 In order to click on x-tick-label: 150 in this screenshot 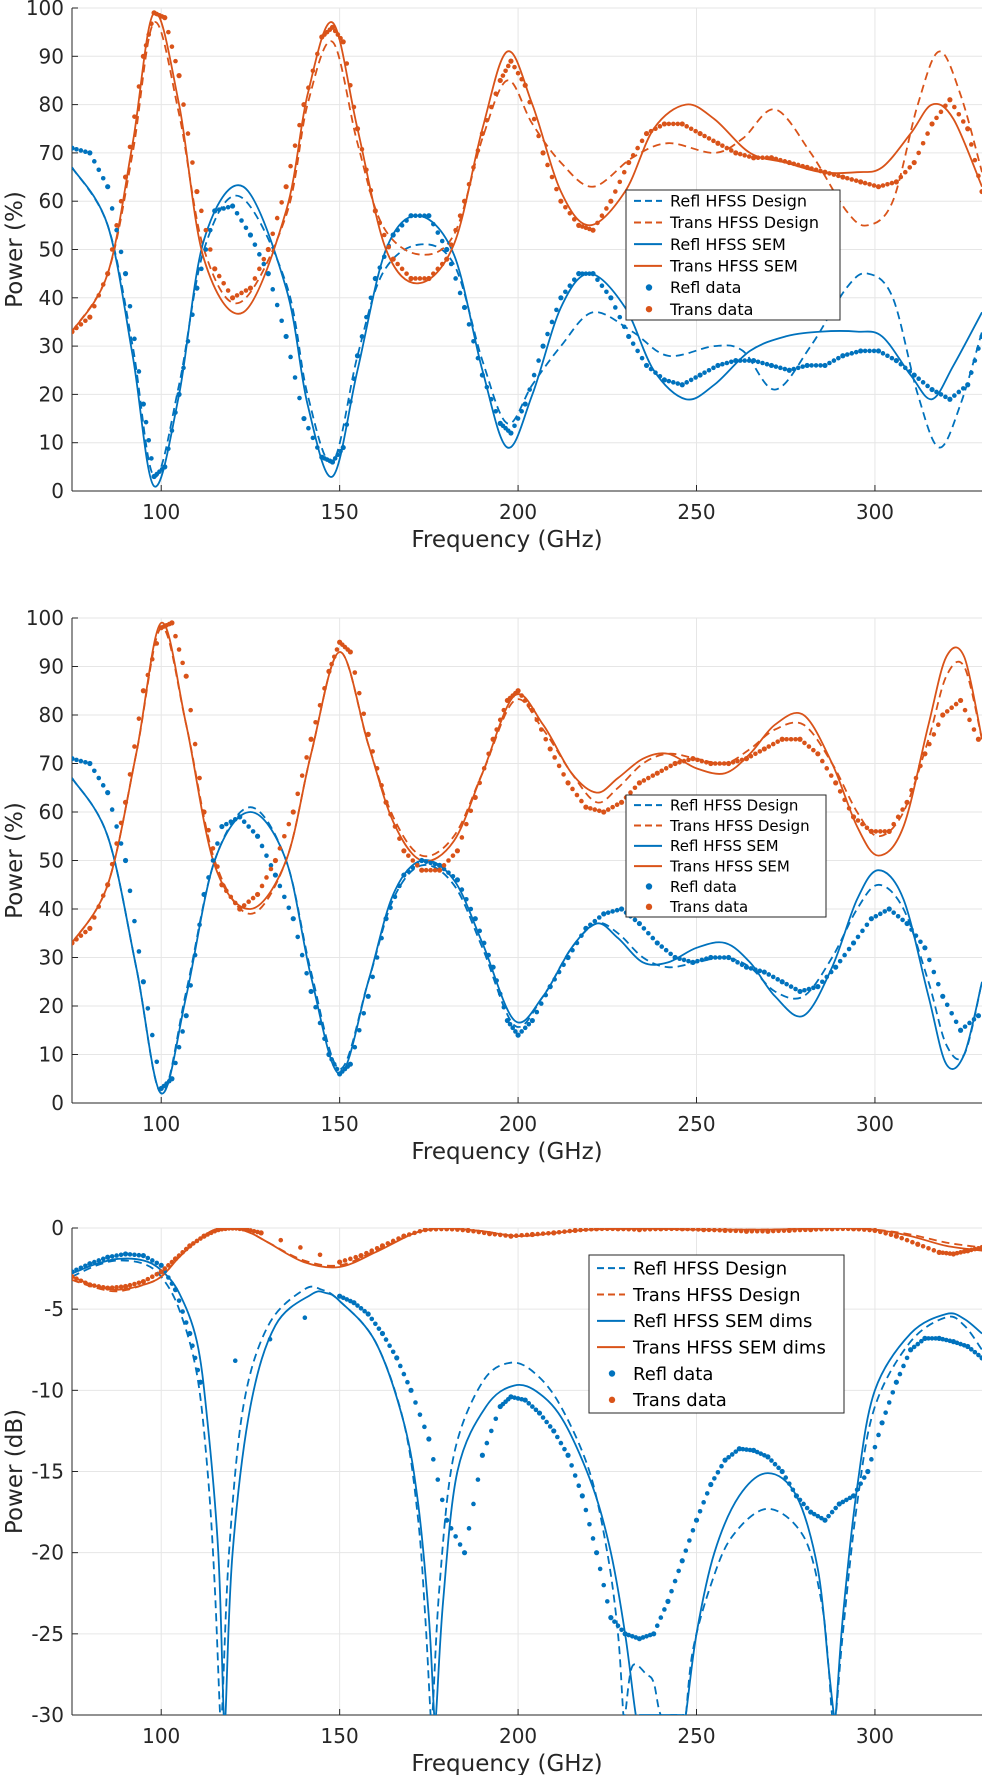, I will do `click(340, 1124)`.